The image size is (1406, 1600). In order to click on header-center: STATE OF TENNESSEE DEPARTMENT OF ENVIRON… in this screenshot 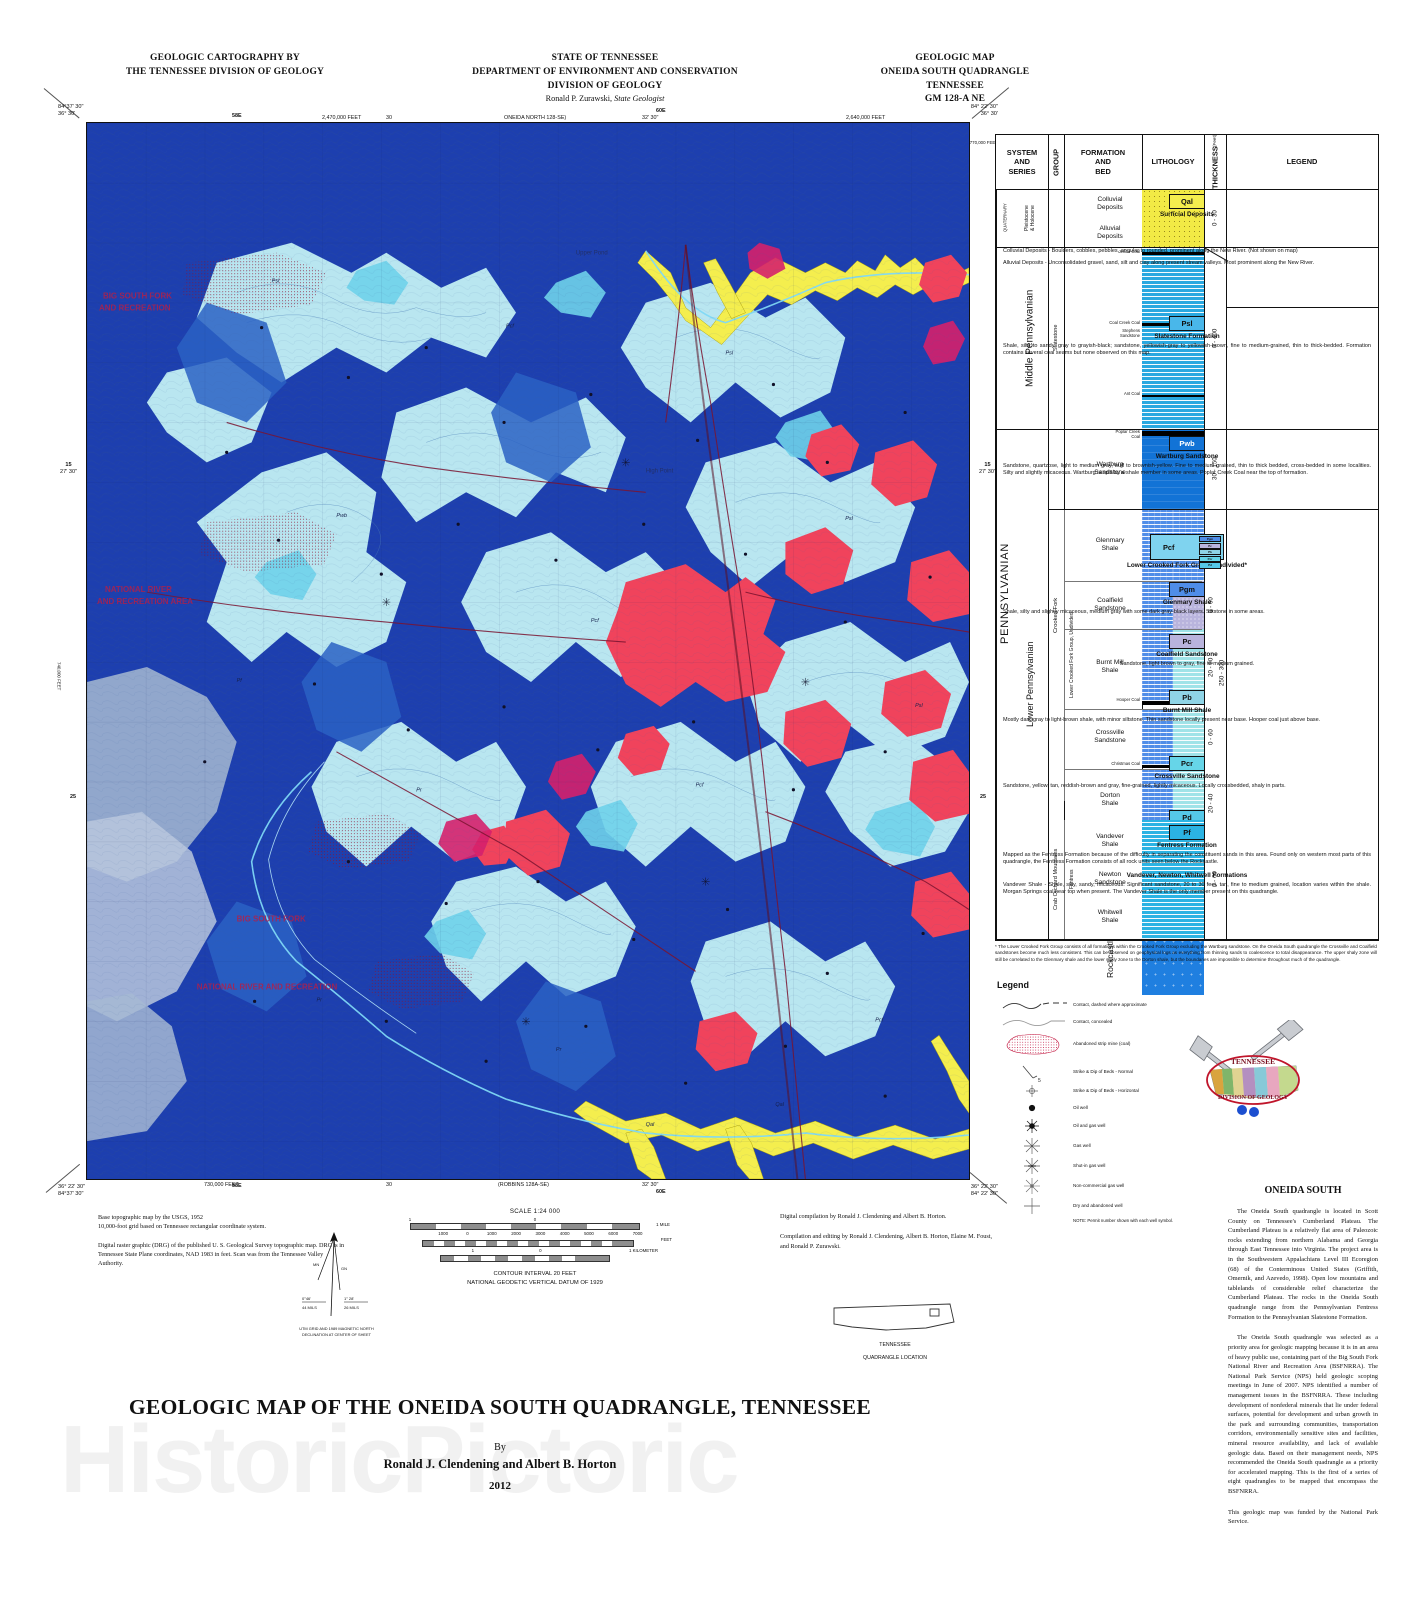, I will do `click(605, 78)`.